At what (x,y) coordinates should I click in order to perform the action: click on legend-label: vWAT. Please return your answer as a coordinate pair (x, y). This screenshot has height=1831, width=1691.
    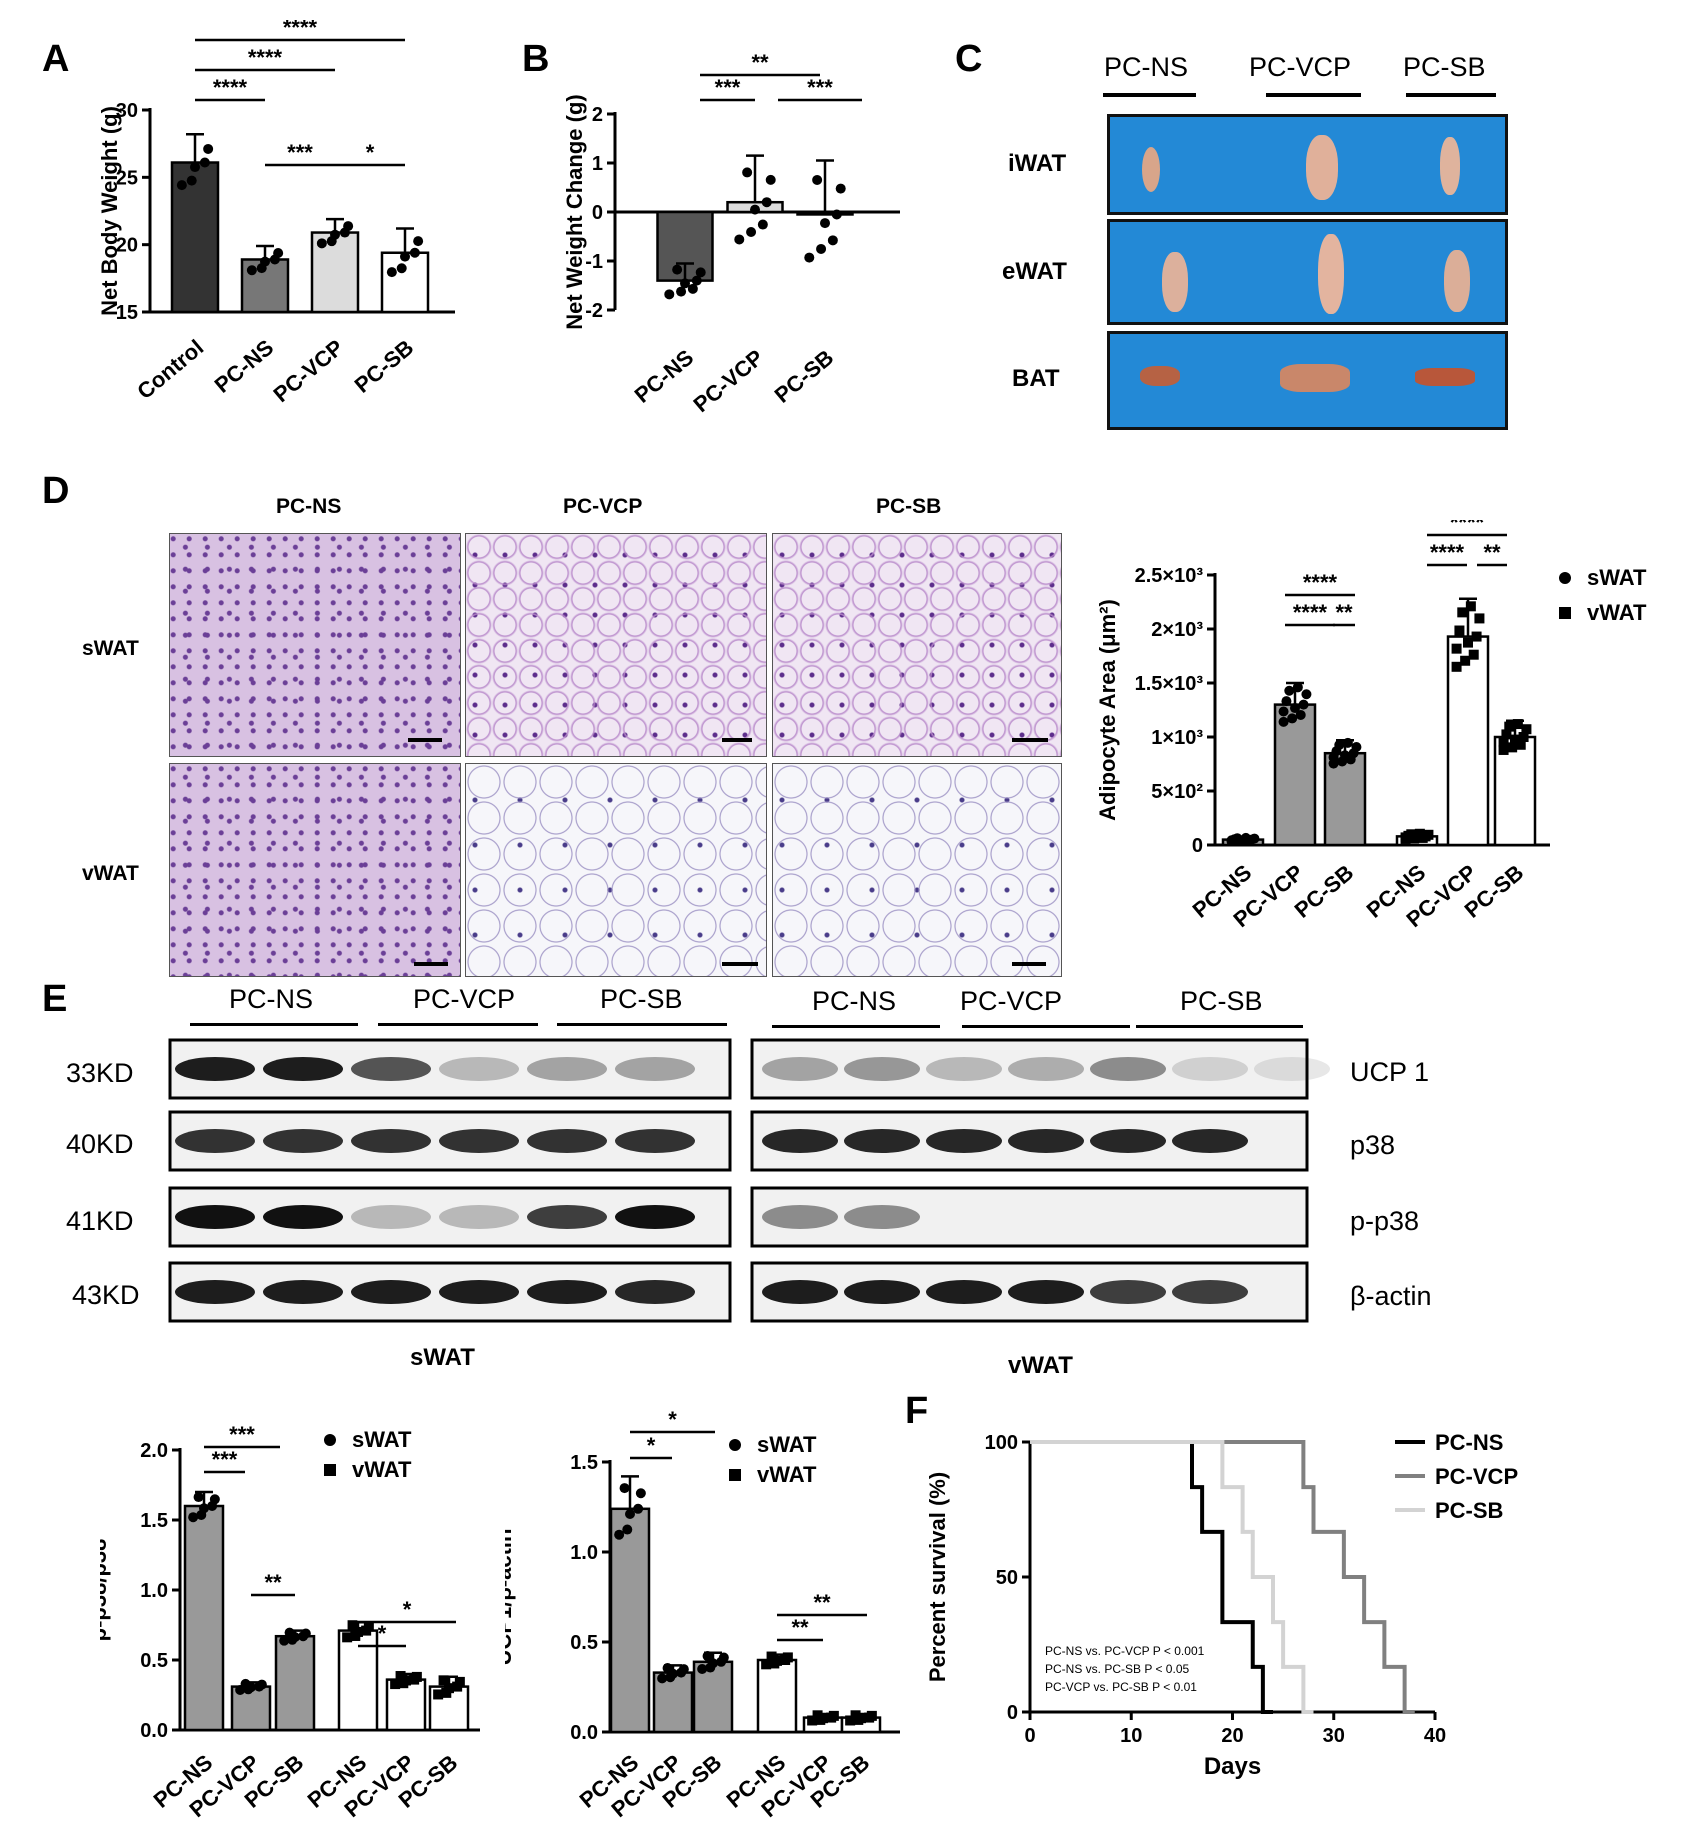
    Looking at the image, I should click on (382, 1469).